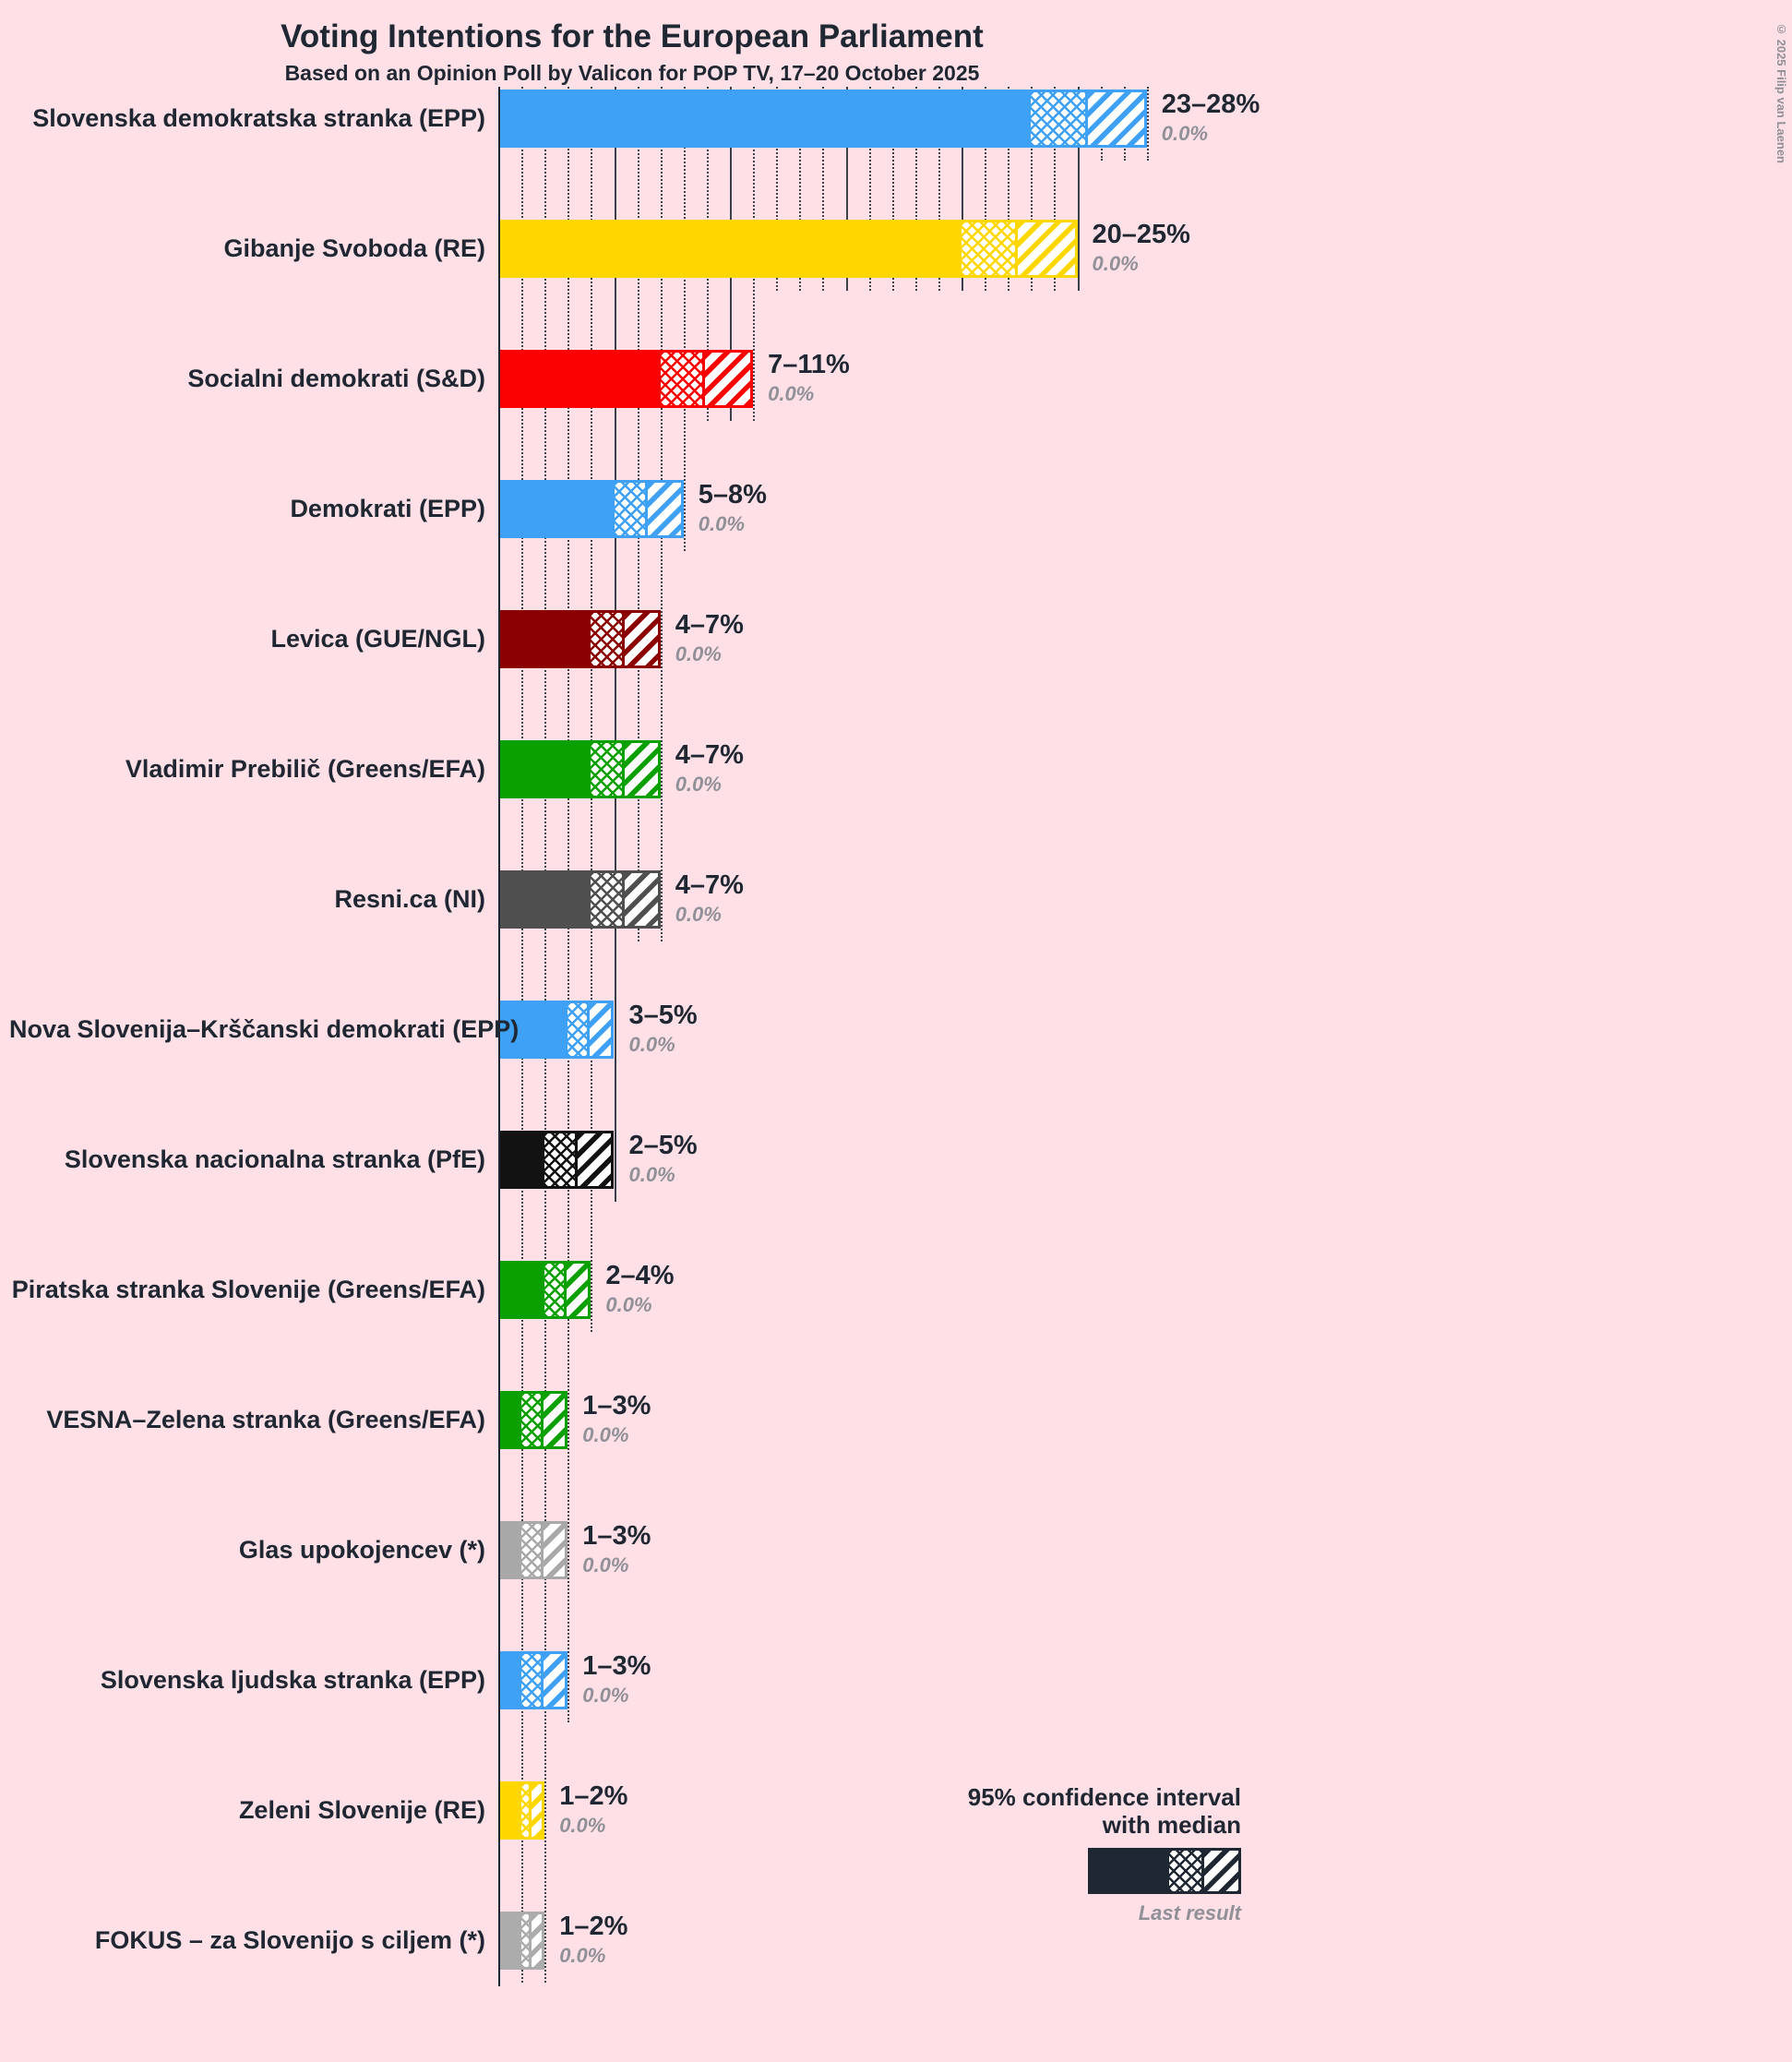  What do you see at coordinates (1781, 92) in the screenshot?
I see `copyright-notice: © 2025 Filip van Laenen` at bounding box center [1781, 92].